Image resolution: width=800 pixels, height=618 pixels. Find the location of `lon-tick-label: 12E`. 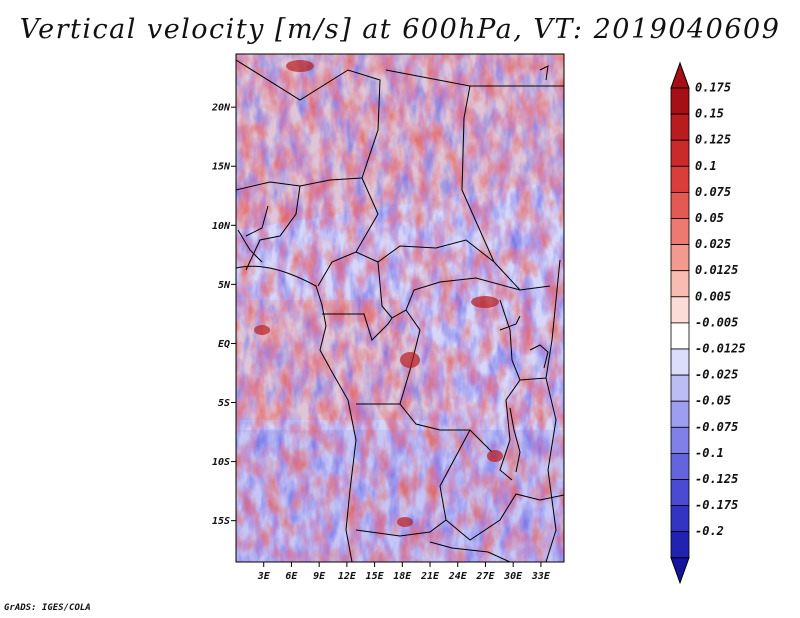

lon-tick-label: 12E is located at coordinates (347, 576).